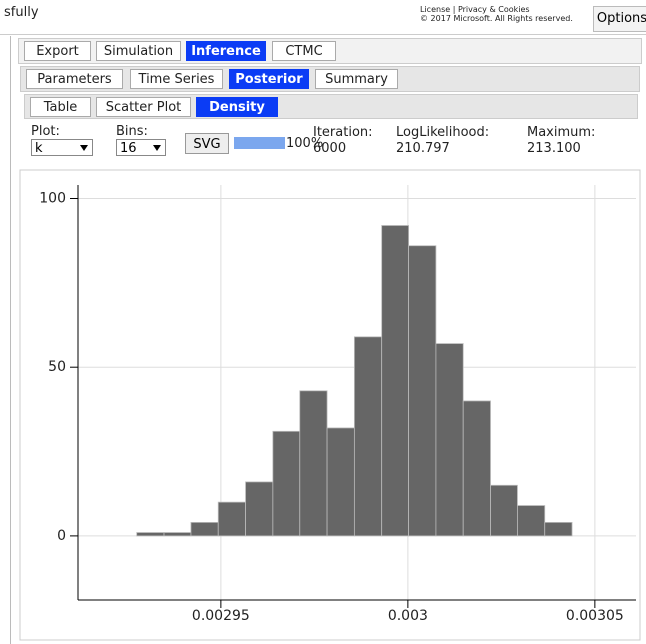 This screenshot has height=644, width=646. What do you see at coordinates (62, 147) in the screenshot?
I see `plot-select: k` at bounding box center [62, 147].